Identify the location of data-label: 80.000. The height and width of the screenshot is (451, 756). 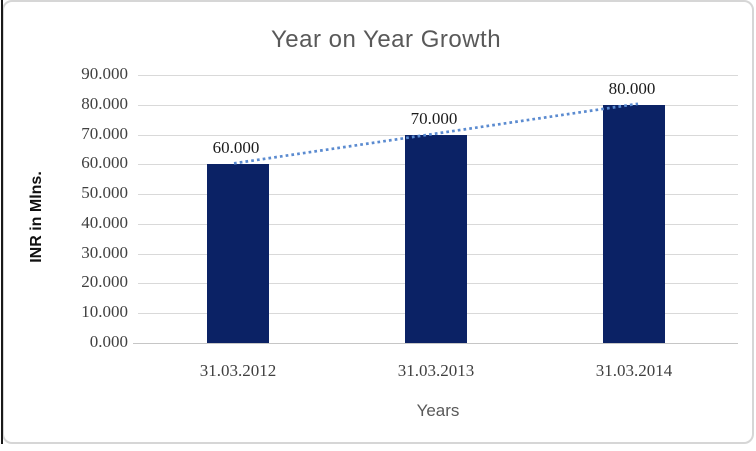
(632, 88).